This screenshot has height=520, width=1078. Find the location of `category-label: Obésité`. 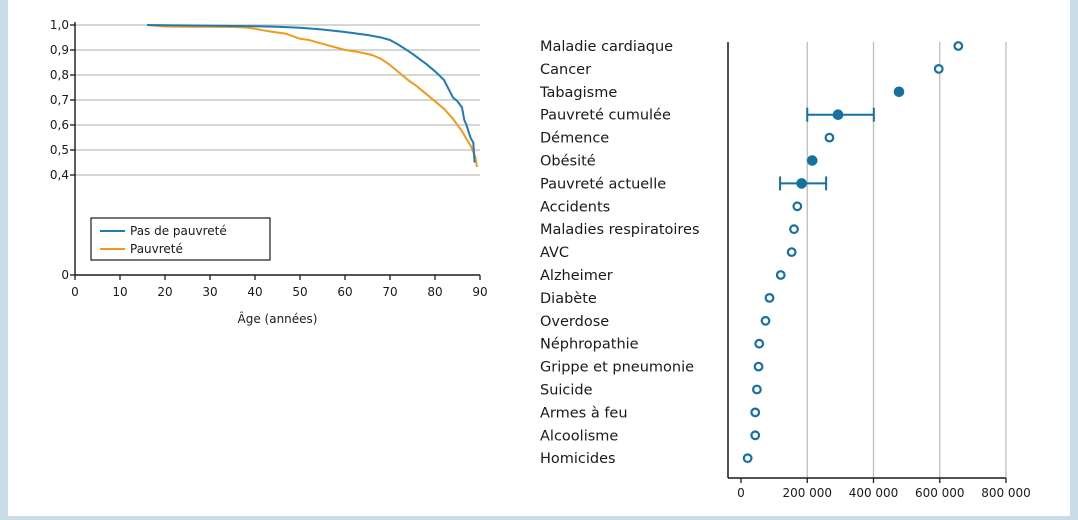

category-label: Obésité is located at coordinates (568, 162).